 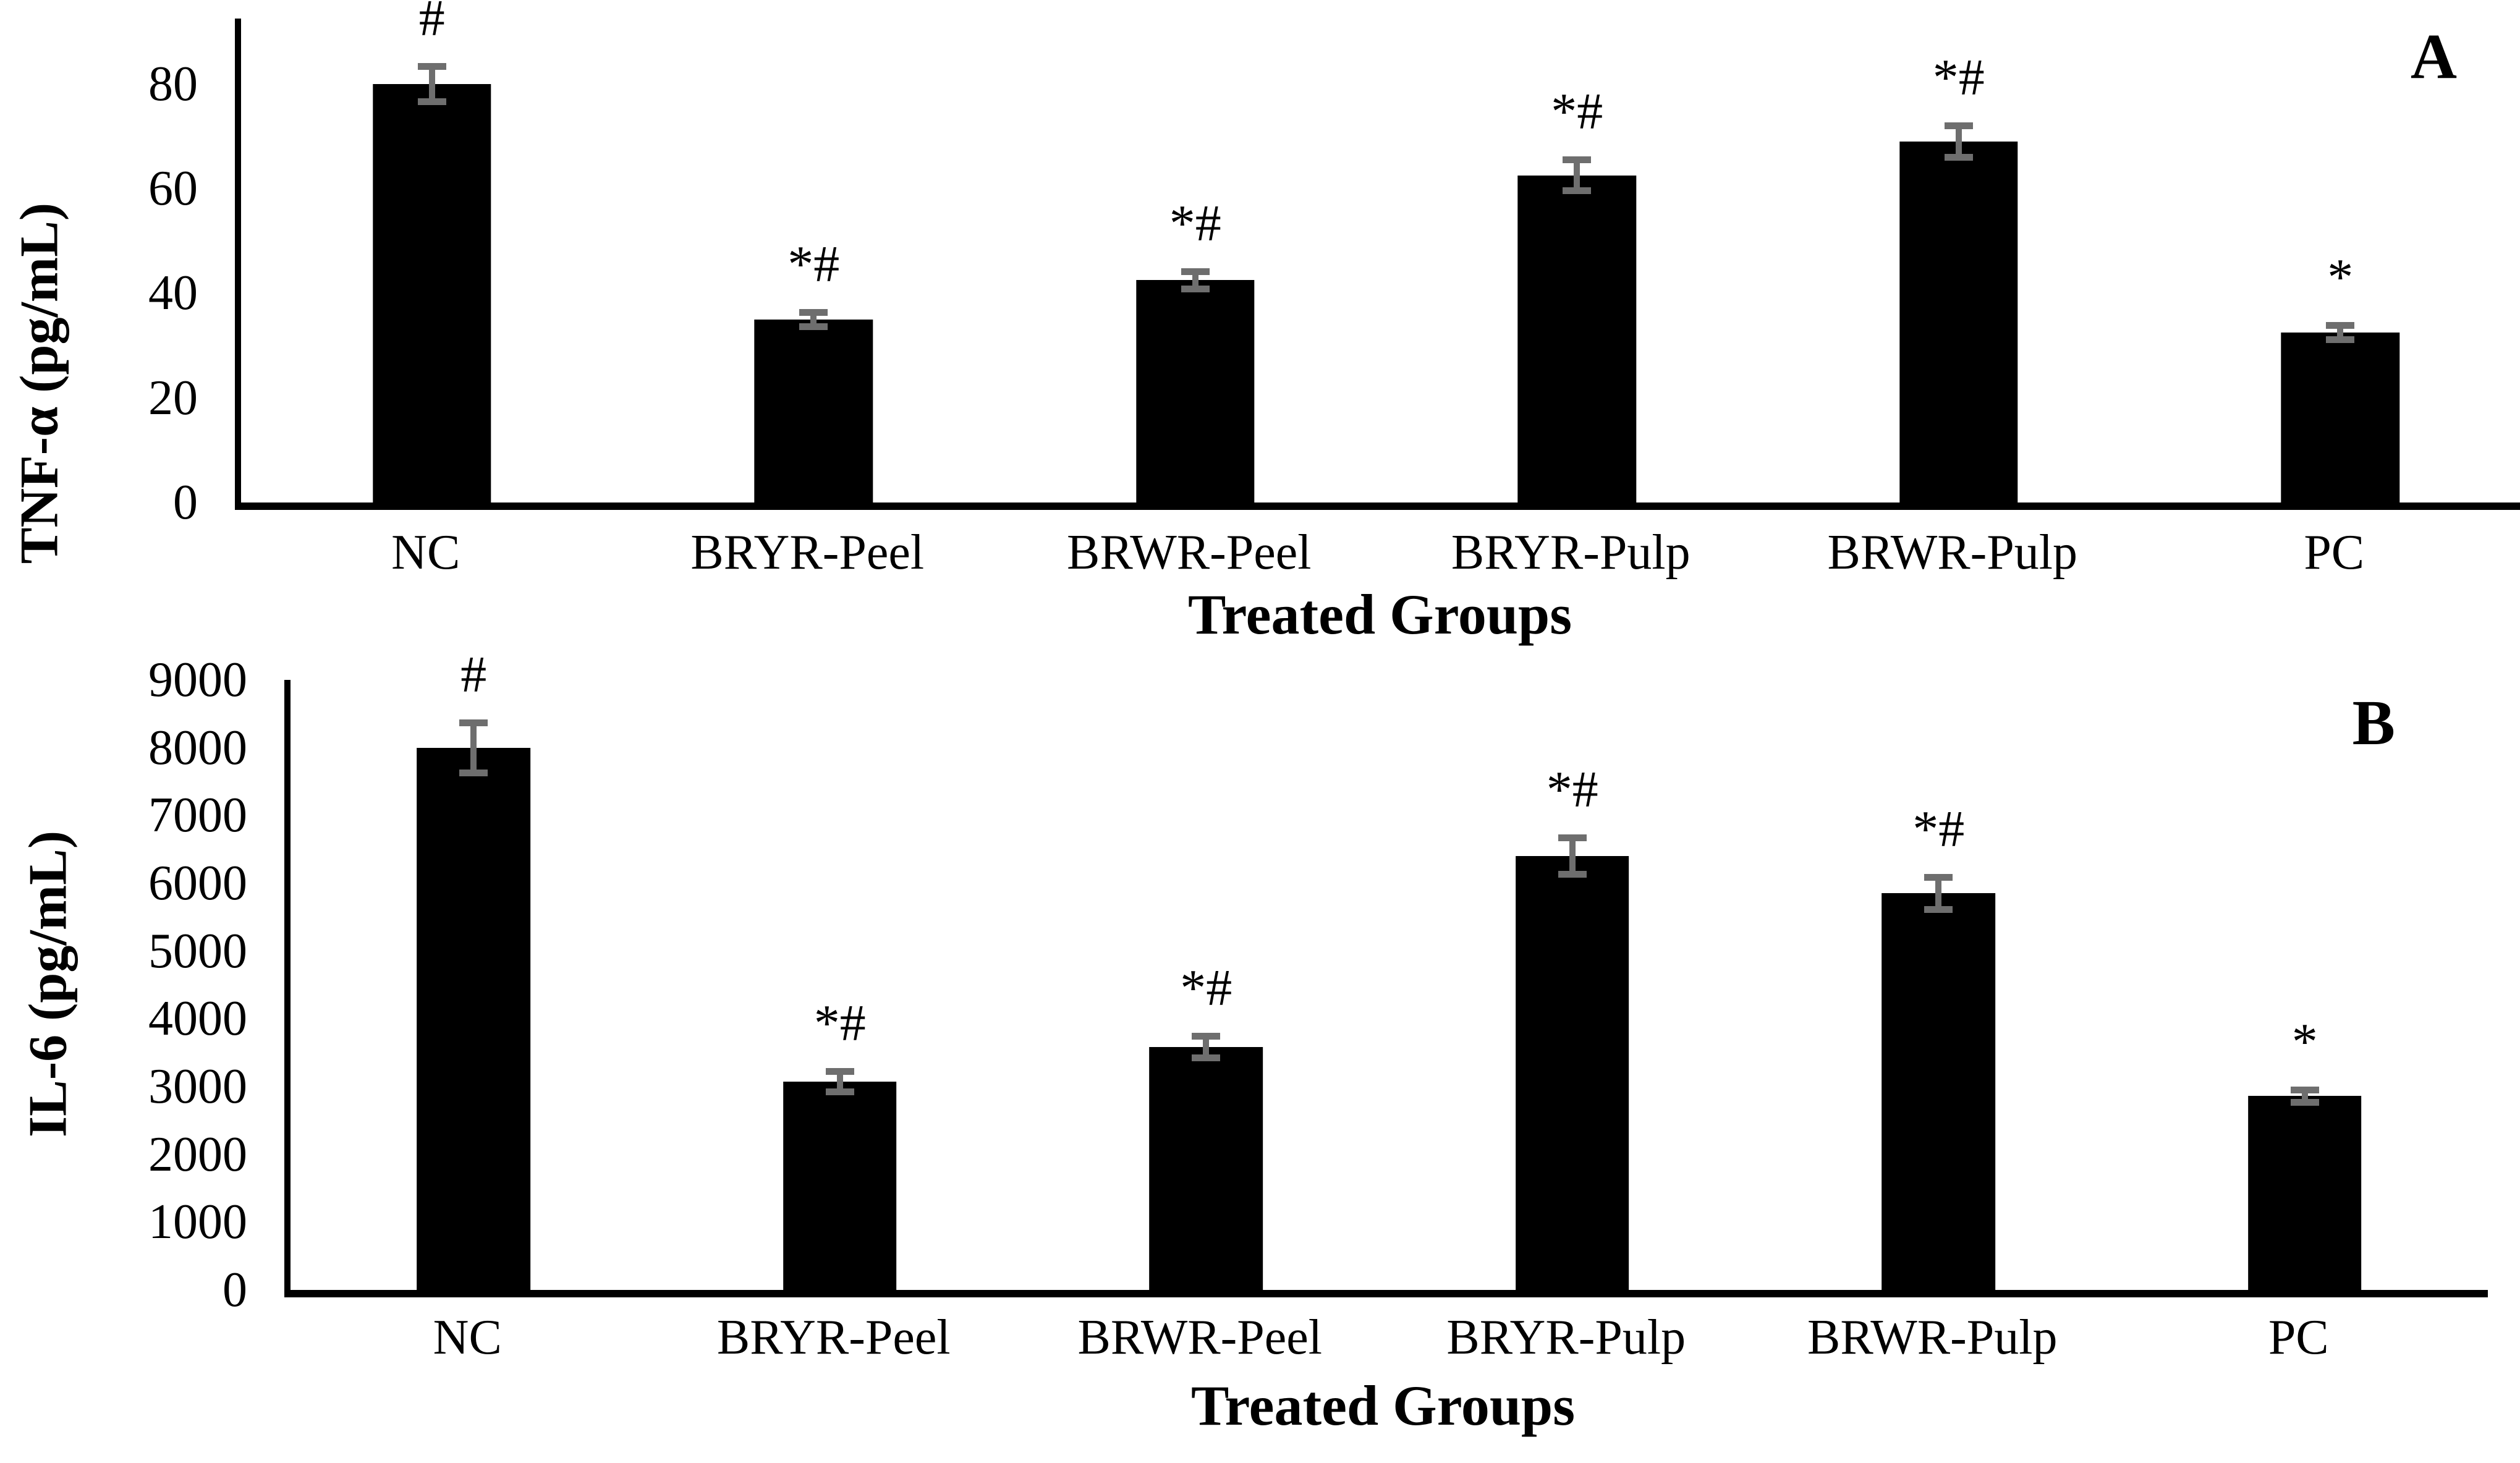 I want to click on panel-b-xtick-pc: PC, so click(x=2299, y=1337).